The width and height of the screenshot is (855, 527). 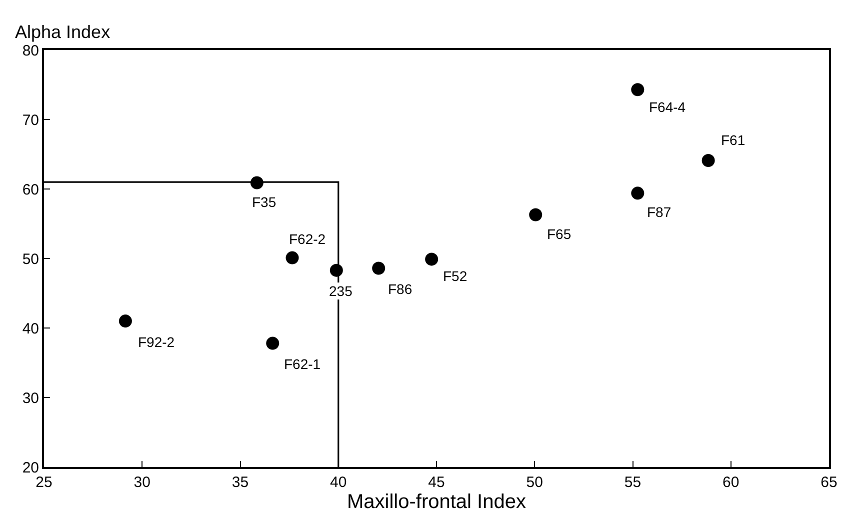 What do you see at coordinates (30, 51) in the screenshot?
I see `y-tick-label: 80` at bounding box center [30, 51].